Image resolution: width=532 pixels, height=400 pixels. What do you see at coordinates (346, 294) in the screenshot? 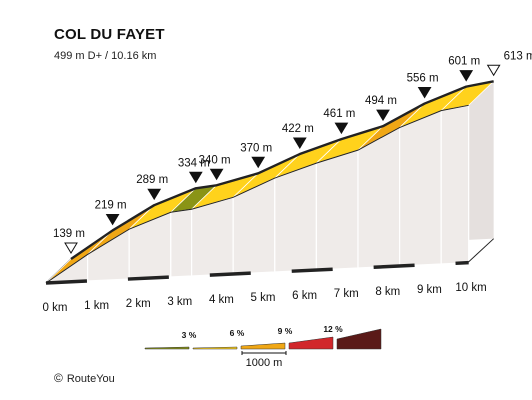
I see `x-tick-label: 7 km` at bounding box center [346, 294].